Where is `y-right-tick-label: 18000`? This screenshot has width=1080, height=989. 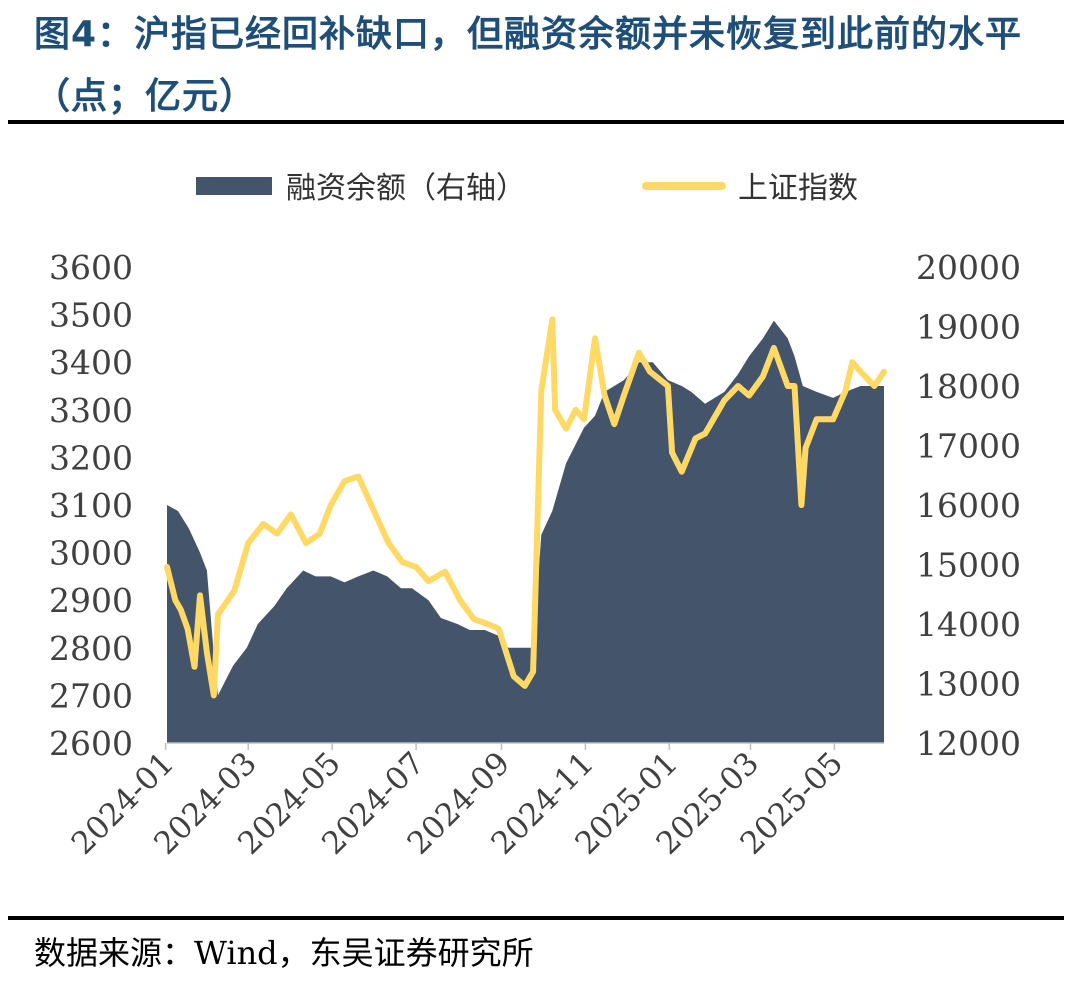
y-right-tick-label: 18000 is located at coordinates (968, 386).